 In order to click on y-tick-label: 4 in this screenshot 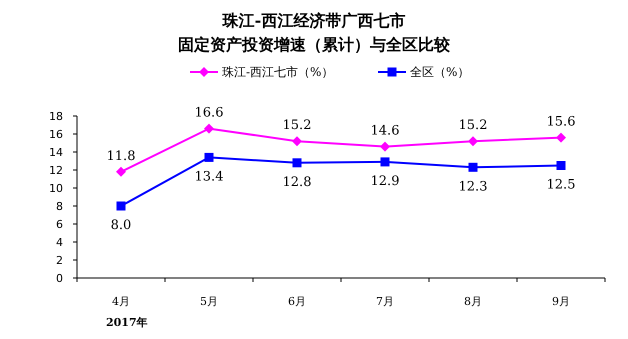, I will do `click(59, 242)`.